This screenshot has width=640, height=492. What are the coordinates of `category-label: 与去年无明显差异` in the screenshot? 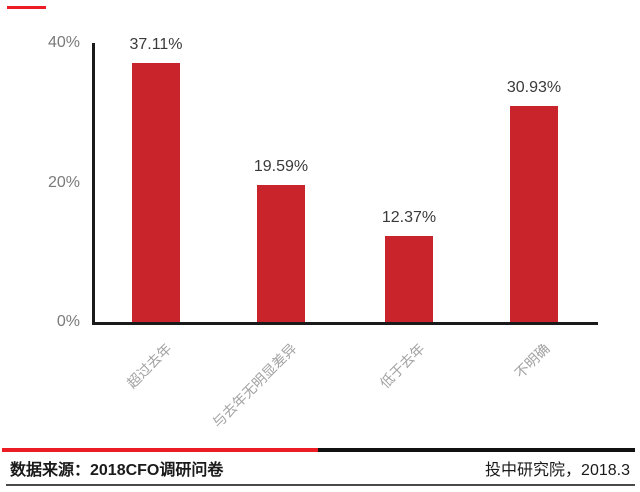 It's located at (254, 385).